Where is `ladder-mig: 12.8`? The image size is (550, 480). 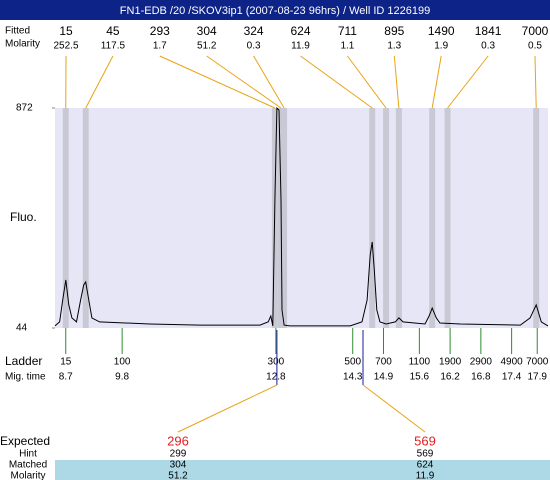
ladder-mig: 12.8 is located at coordinates (276, 377).